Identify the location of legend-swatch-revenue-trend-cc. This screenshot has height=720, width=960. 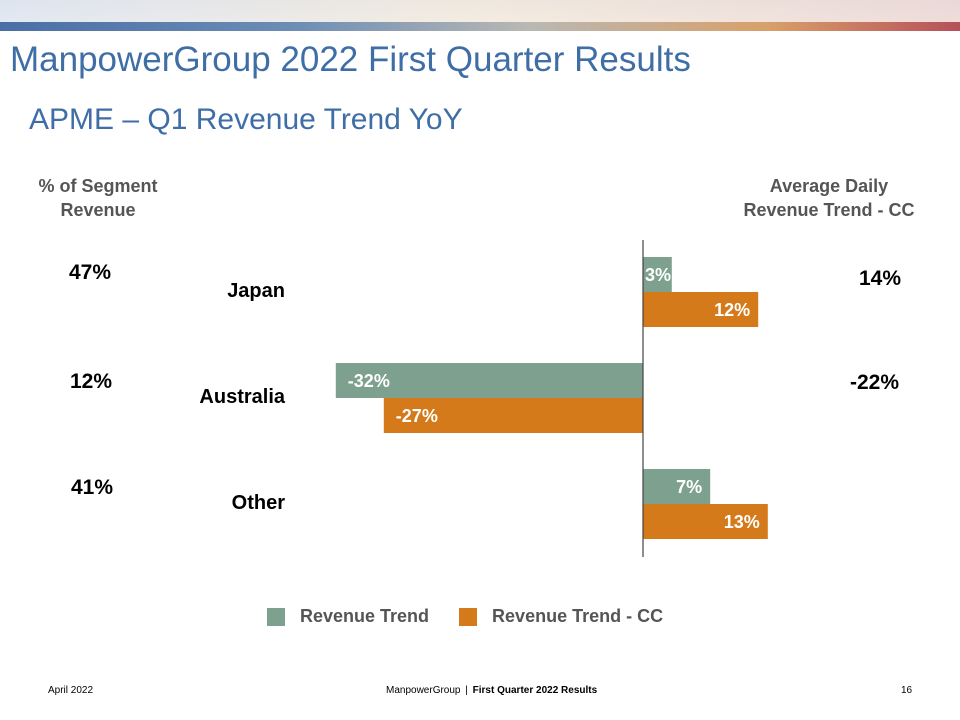
(468, 616).